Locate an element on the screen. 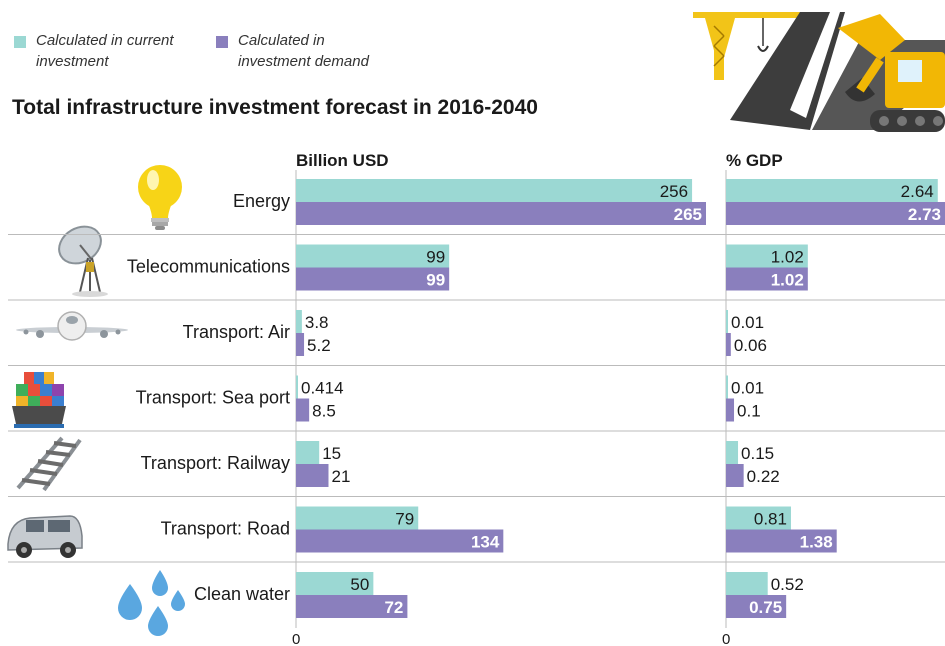 This screenshot has width=945, height=646. category-label: Clean water is located at coordinates (242, 594).